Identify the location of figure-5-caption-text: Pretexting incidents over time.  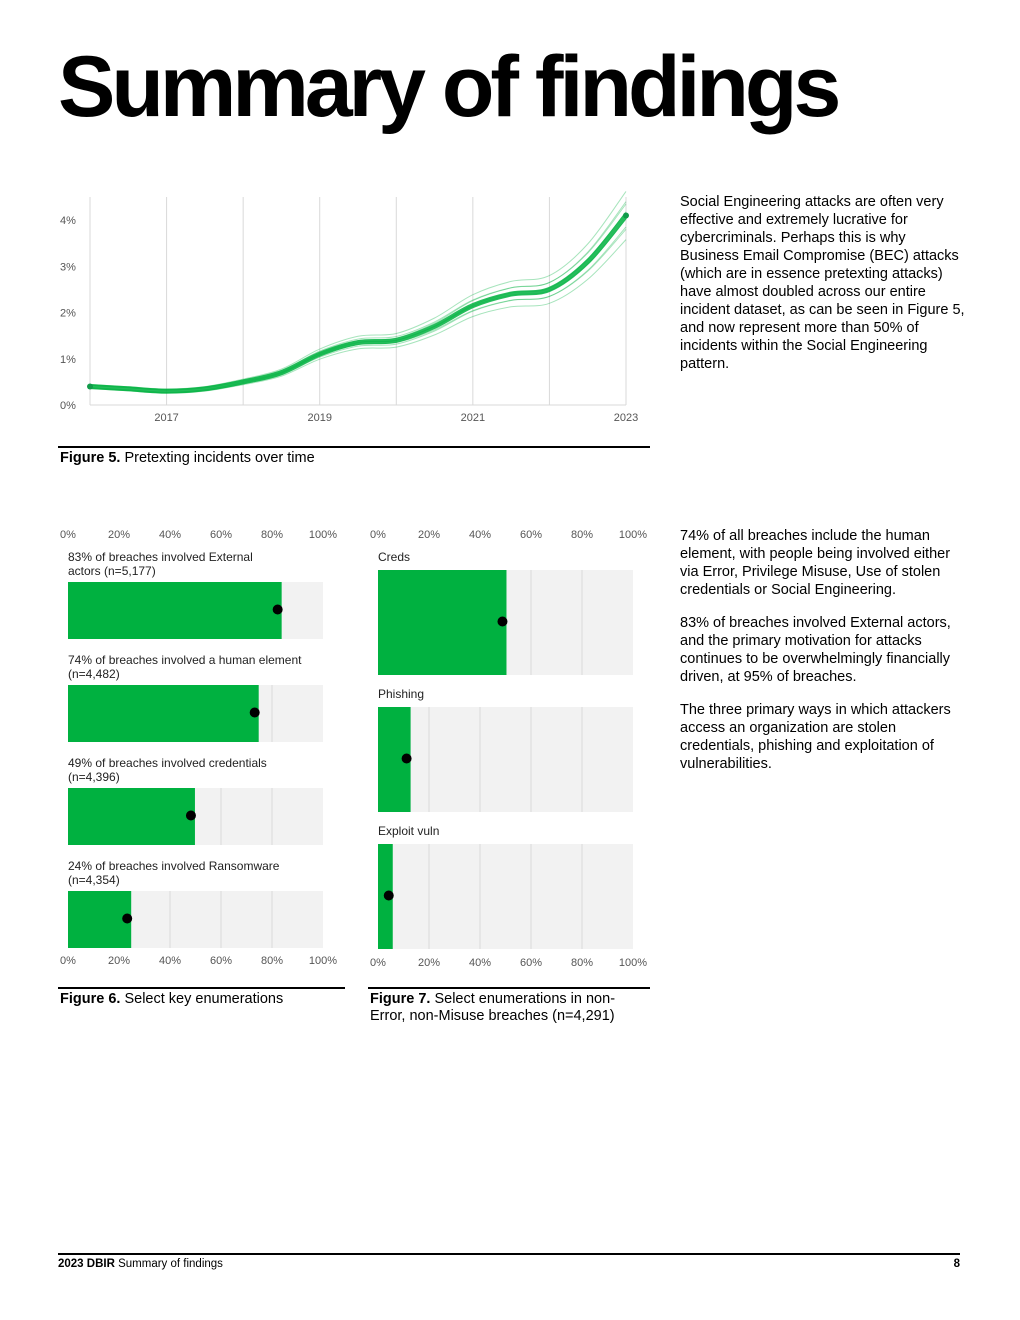
(219, 458).